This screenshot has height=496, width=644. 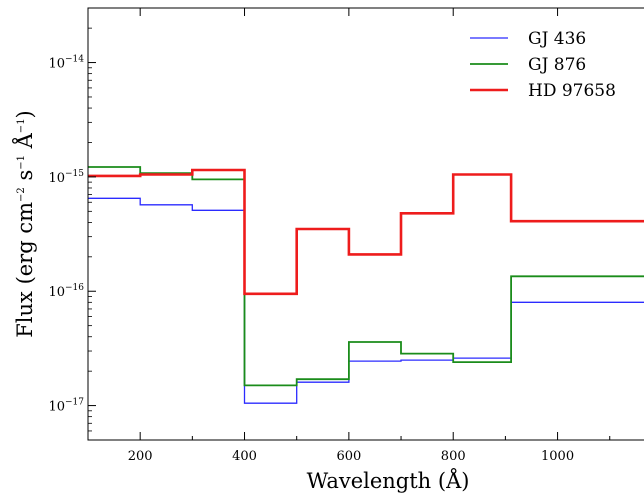 I want to click on y-tick-label: 10−14, so click(x=66, y=63).